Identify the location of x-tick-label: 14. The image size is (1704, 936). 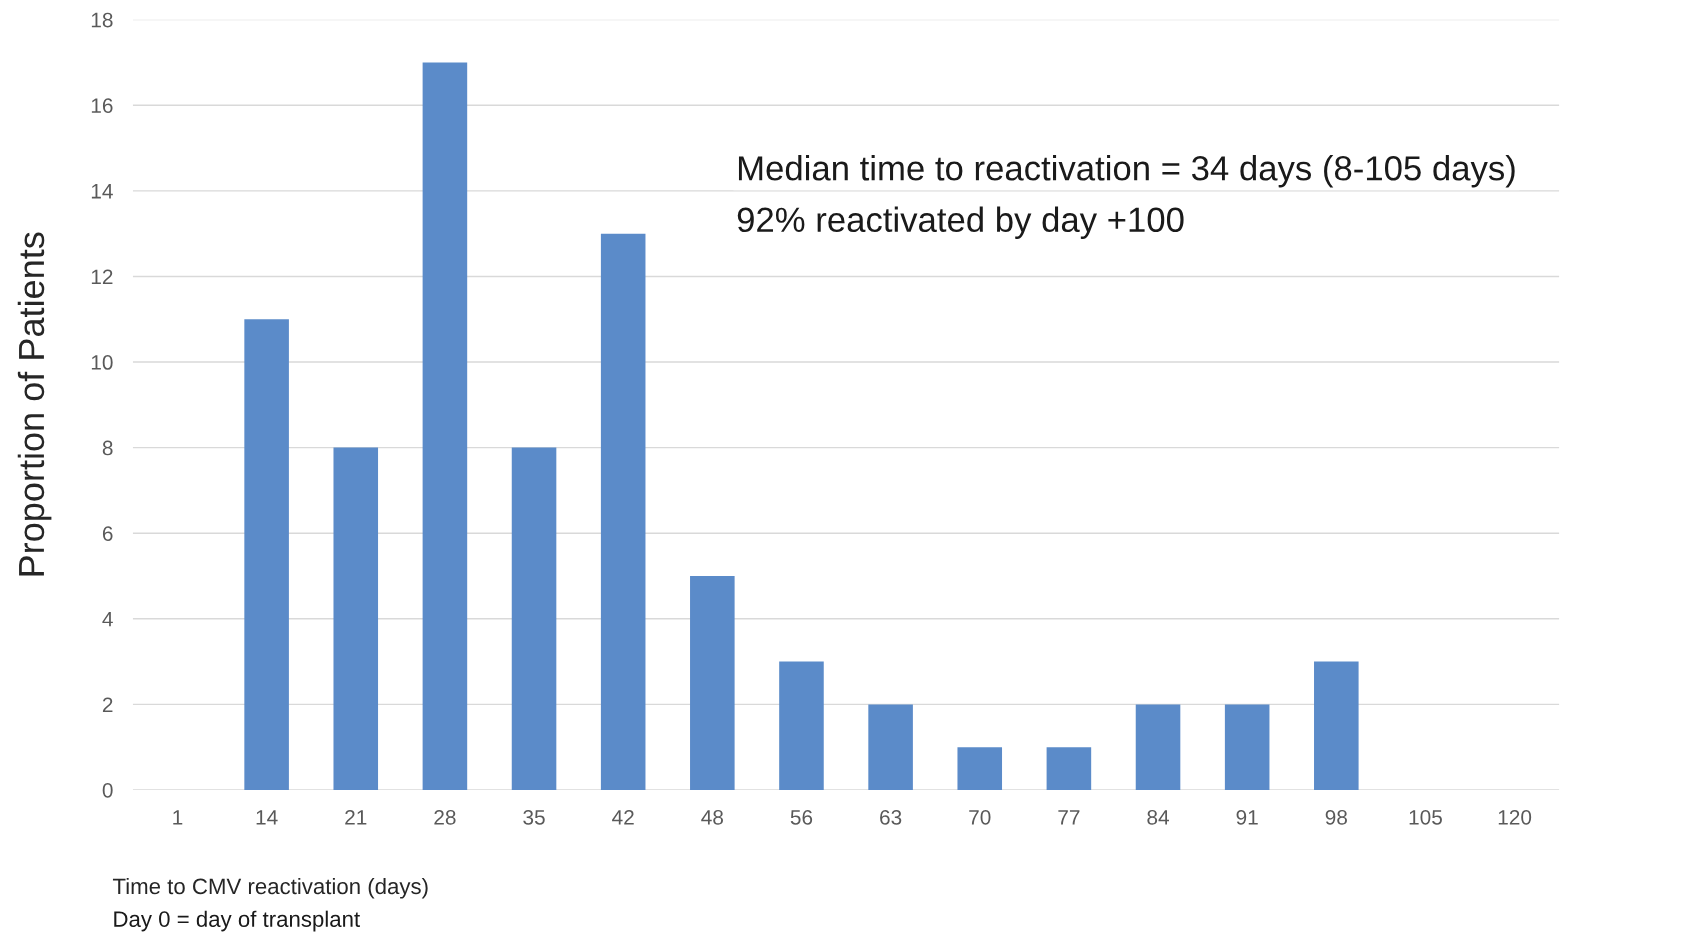
(267, 817).